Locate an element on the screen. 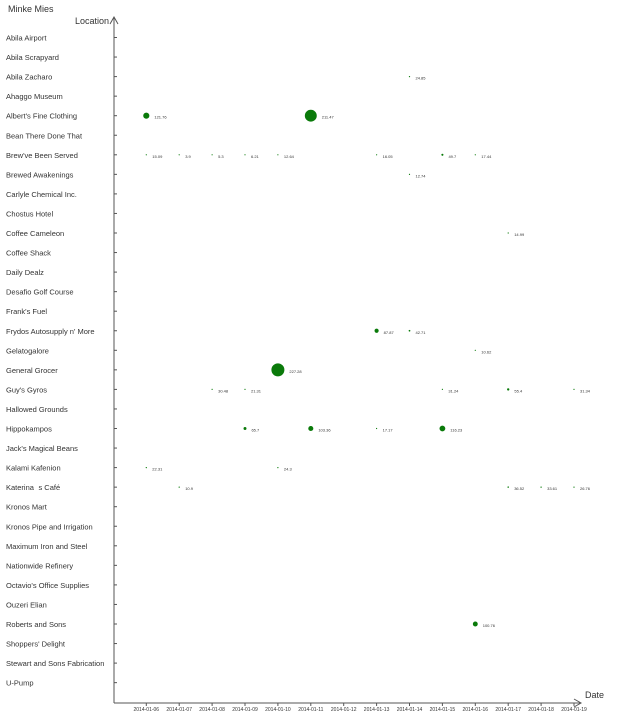 This screenshot has height=721, width=617. y-tick-label: Shoppers' Delight is located at coordinates (36, 644).